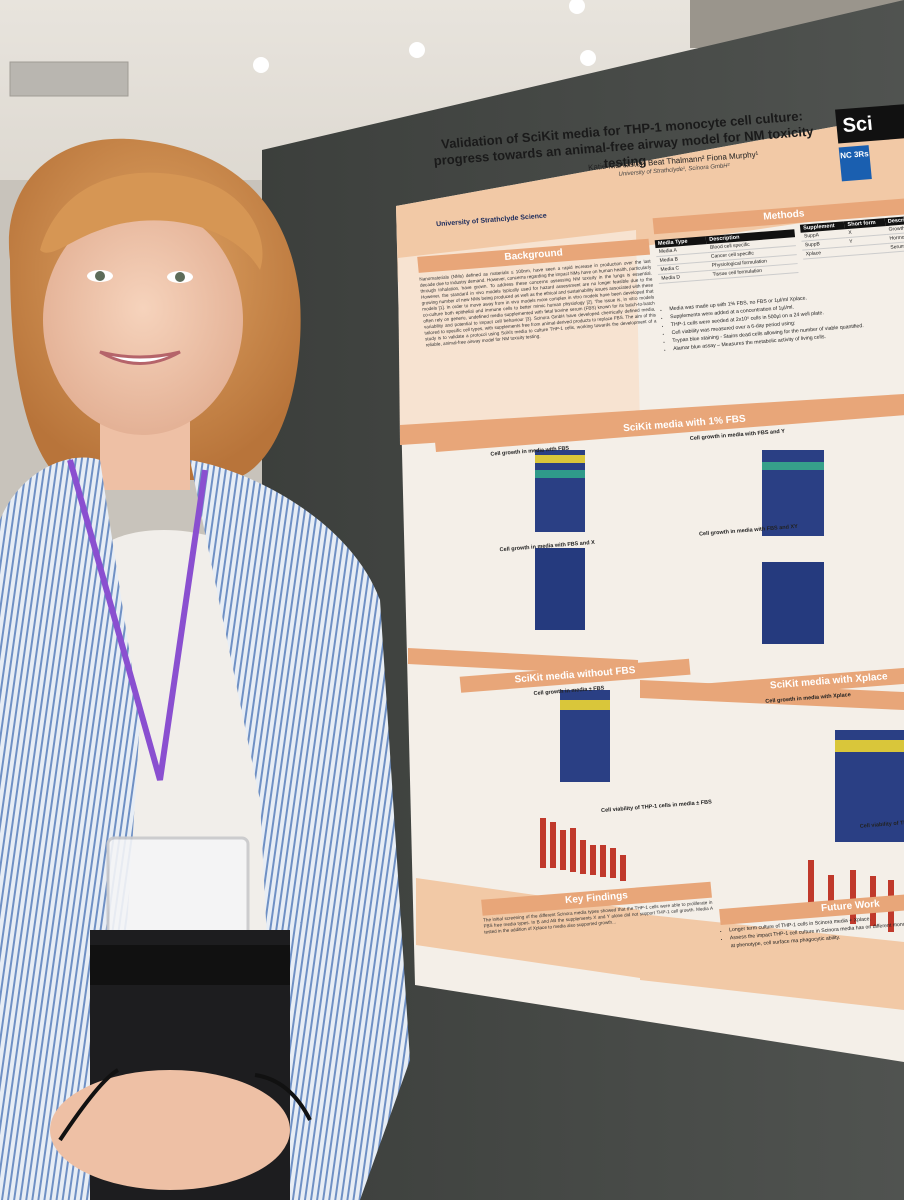  What do you see at coordinates (424, 36) in the screenshot?
I see `ceiling-lights` at bounding box center [424, 36].